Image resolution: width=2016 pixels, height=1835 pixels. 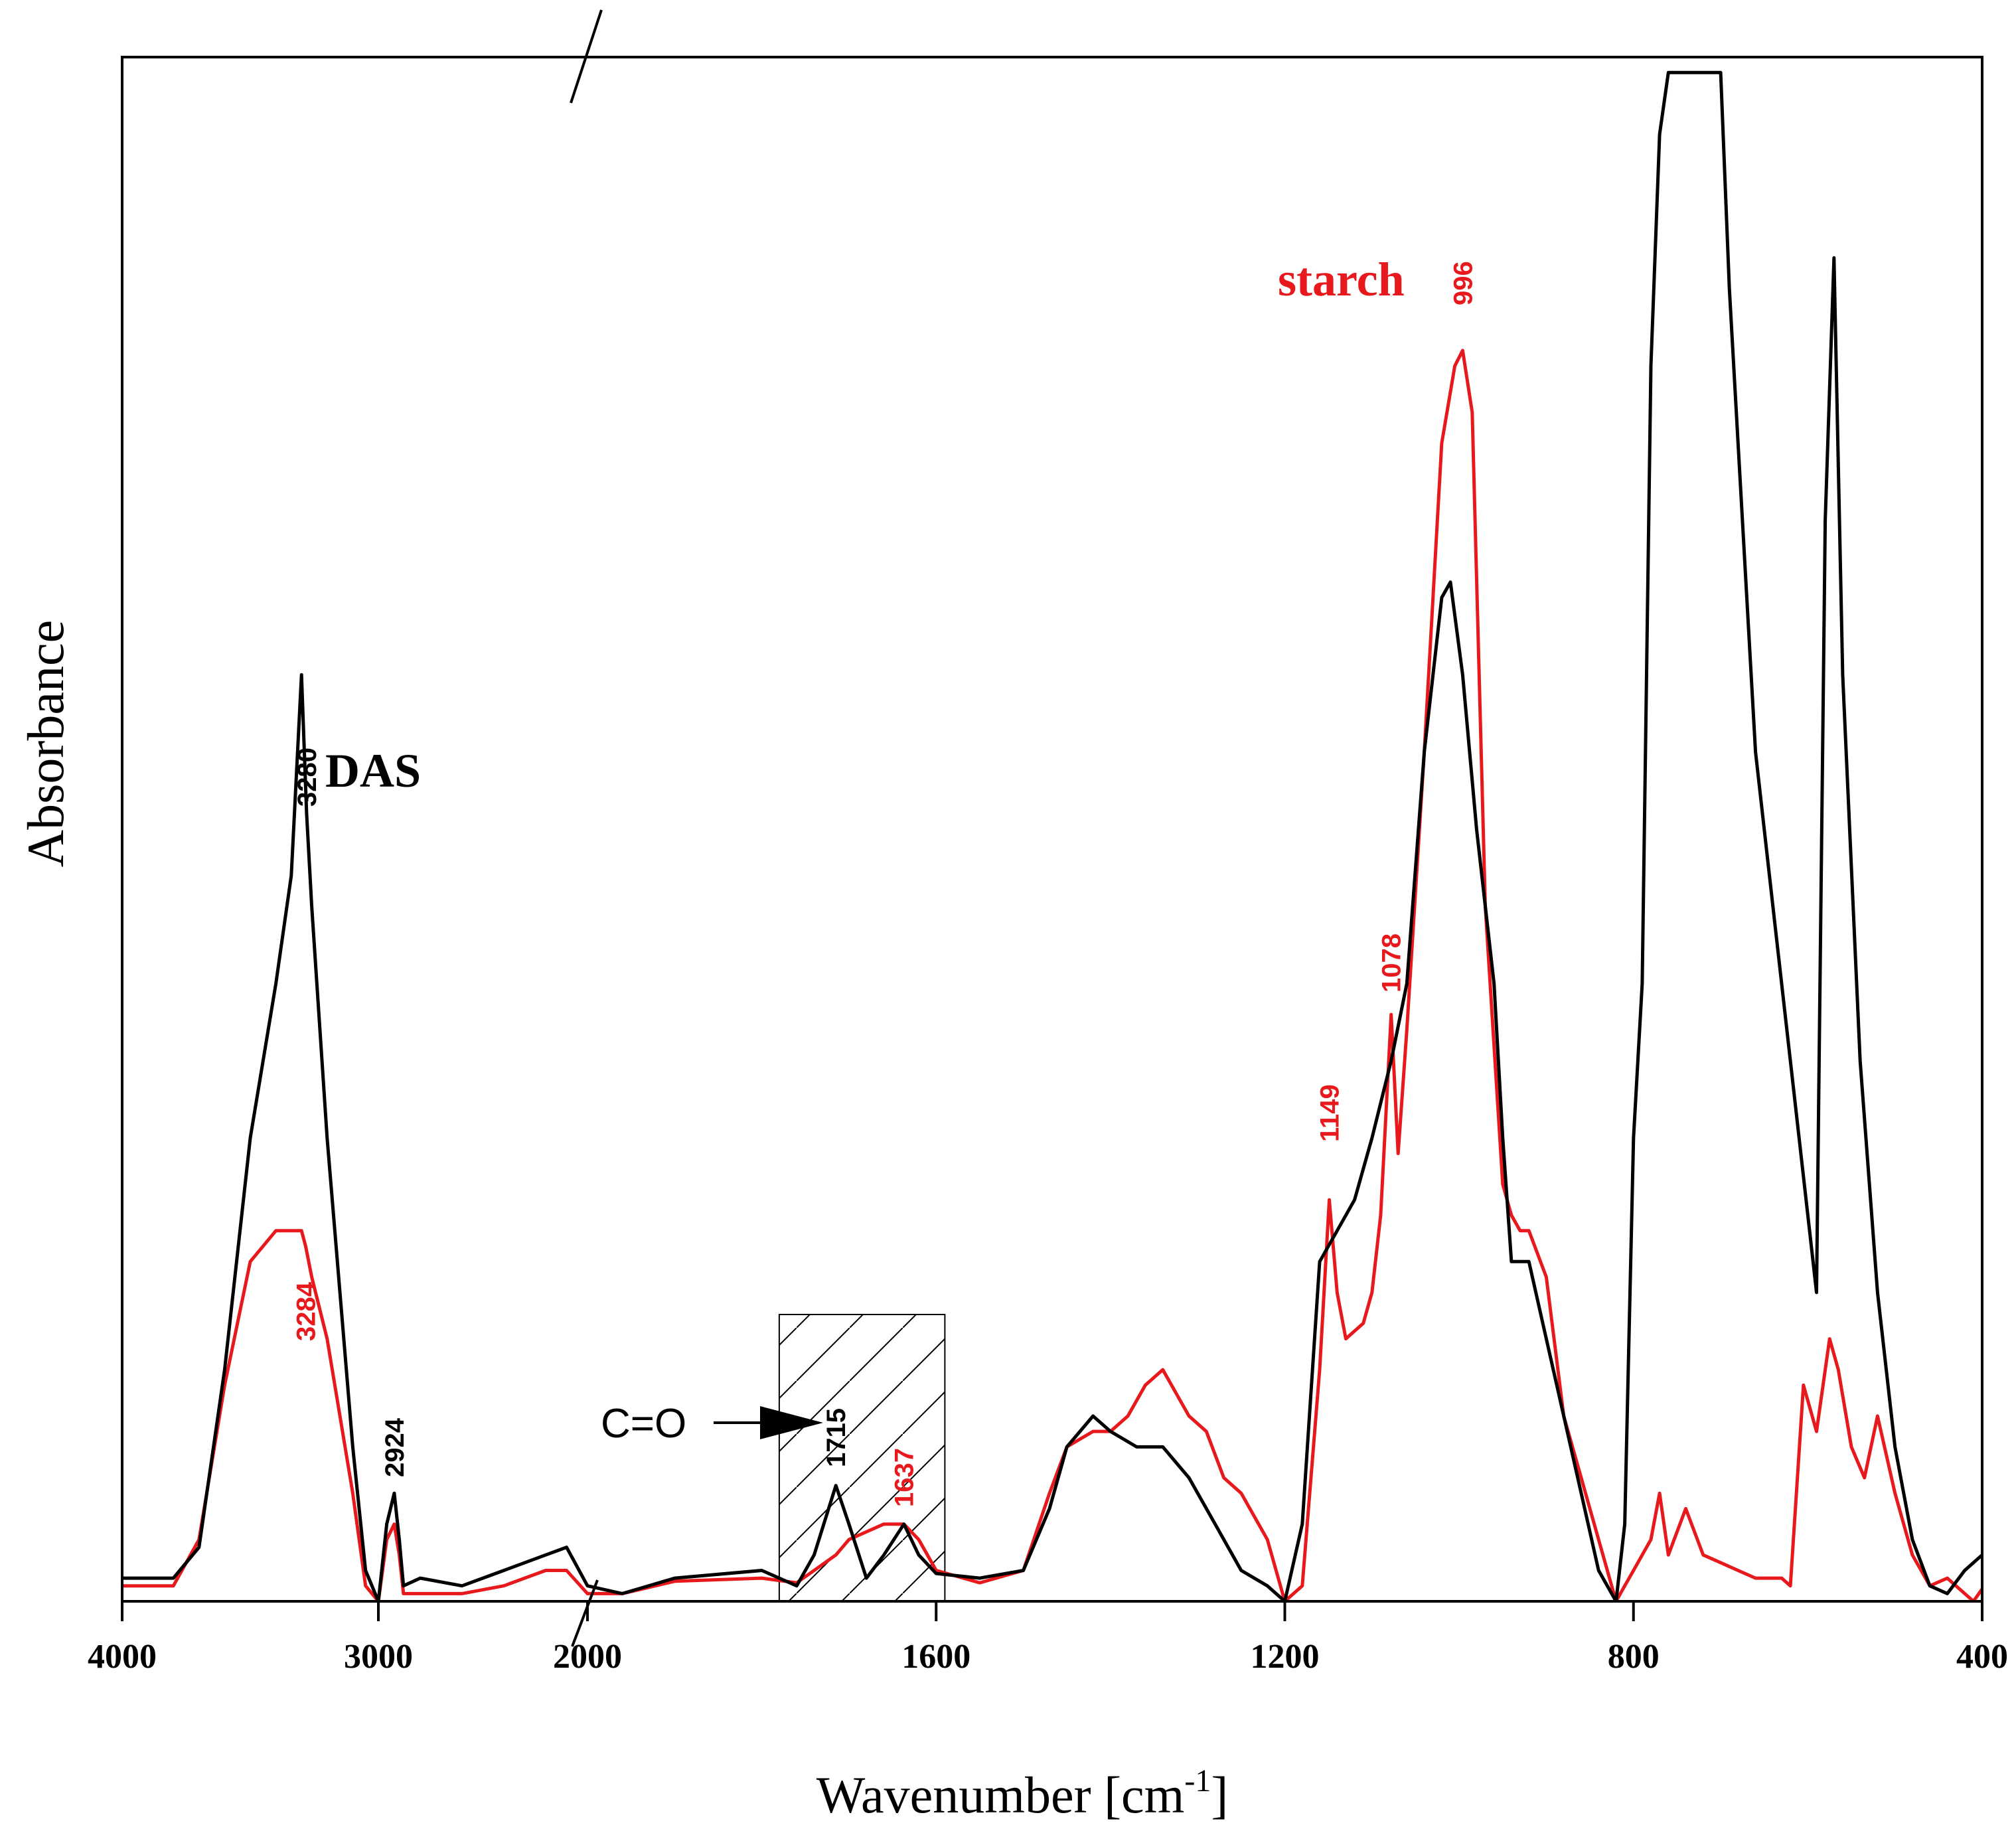 What do you see at coordinates (373, 770) in the screenshot?
I see `series-name-das: DAS` at bounding box center [373, 770].